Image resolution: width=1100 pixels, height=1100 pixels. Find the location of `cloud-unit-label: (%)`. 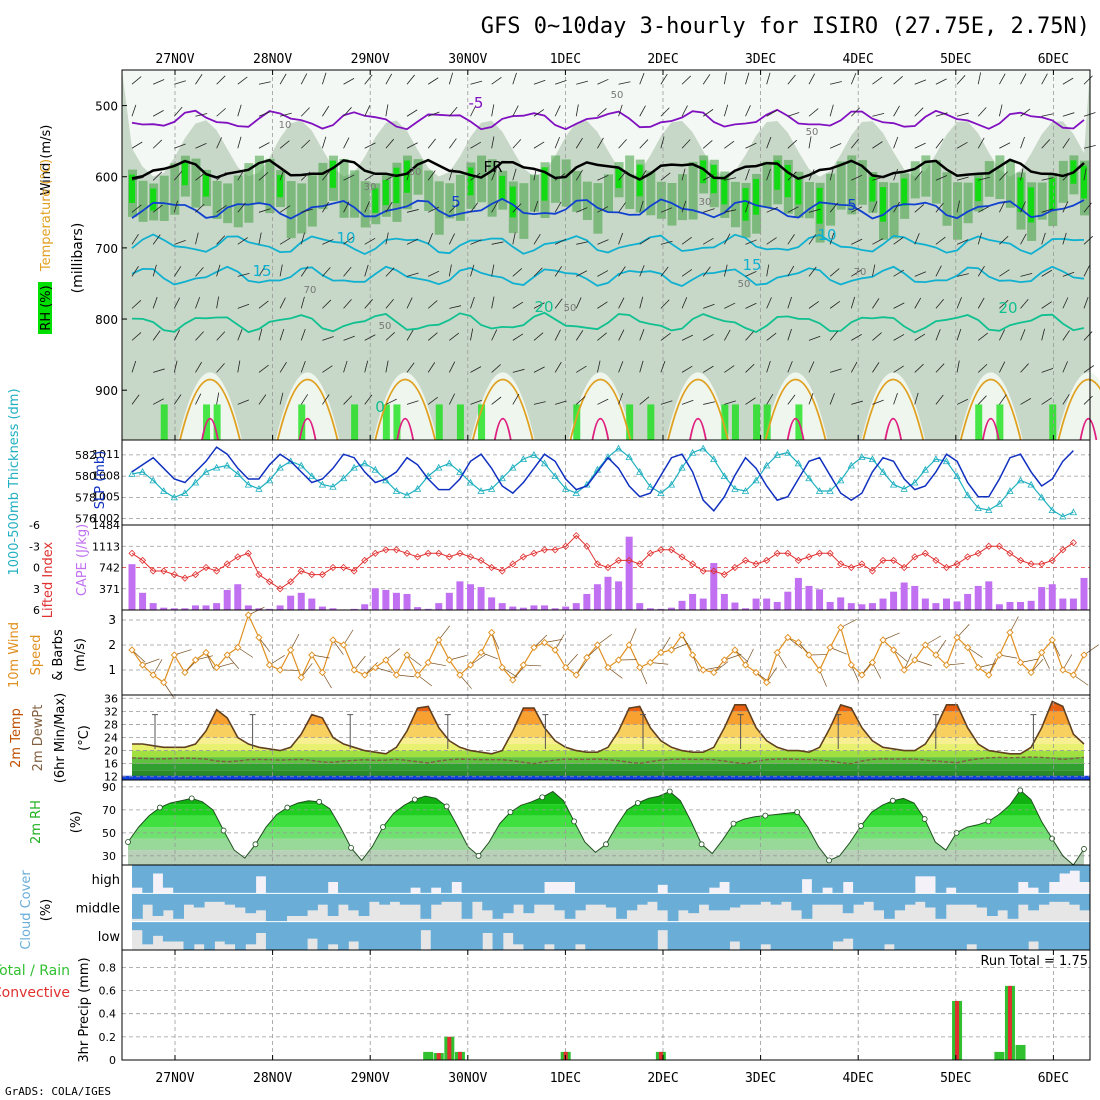

cloud-unit-label: (%) is located at coordinates (46, 910).